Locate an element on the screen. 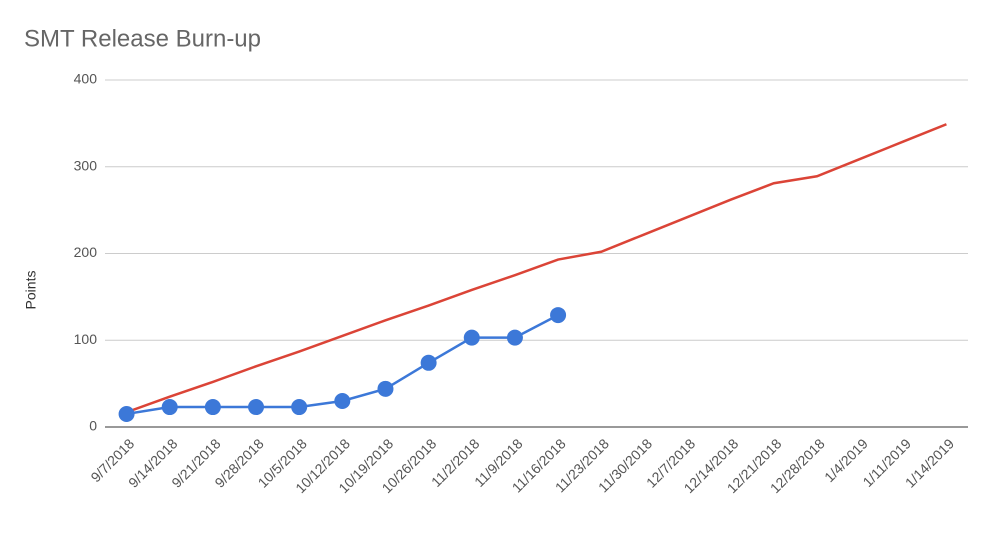 Image resolution: width=1002 pixels, height=533 pixels. y-tick-label: 100 is located at coordinates (86, 339).